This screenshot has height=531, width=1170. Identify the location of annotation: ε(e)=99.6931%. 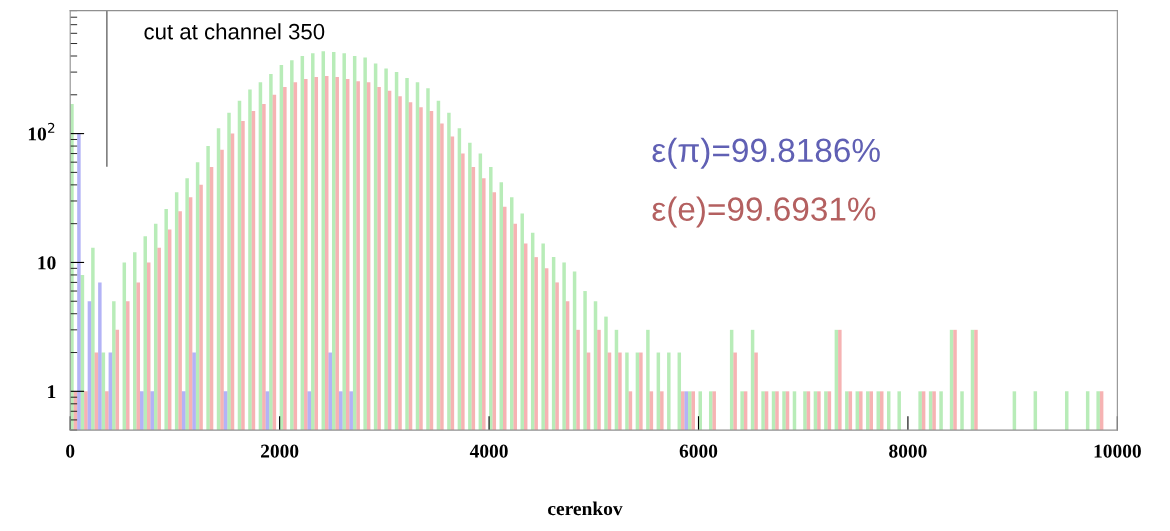
(764, 212).